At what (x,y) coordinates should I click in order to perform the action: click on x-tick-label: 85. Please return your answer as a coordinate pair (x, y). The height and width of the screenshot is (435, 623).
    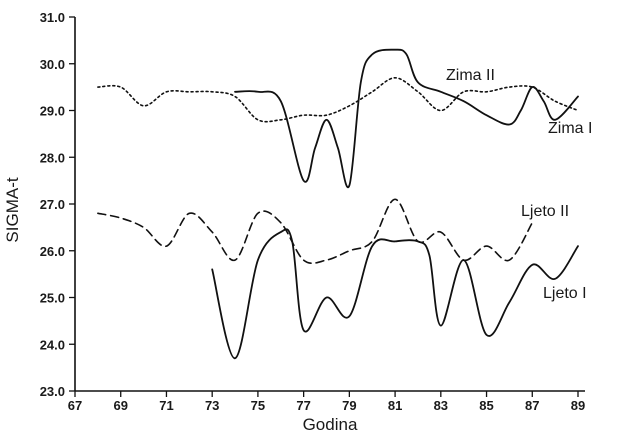
    Looking at the image, I should click on (486, 405).